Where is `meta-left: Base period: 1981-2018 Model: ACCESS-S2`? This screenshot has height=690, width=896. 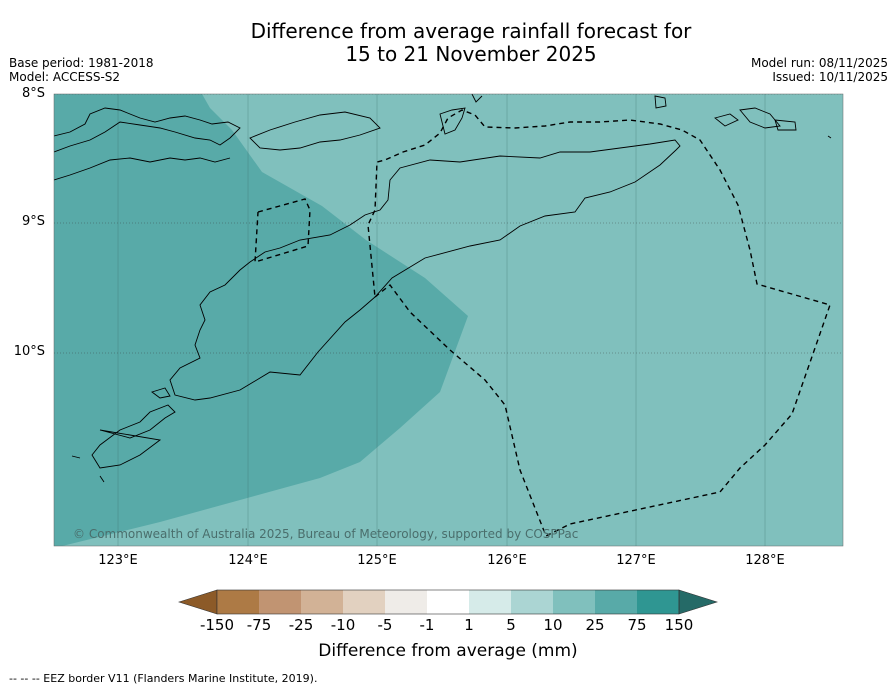 meta-left: Base period: 1981-2018 Model: ACCESS-S2 is located at coordinates (81, 70).